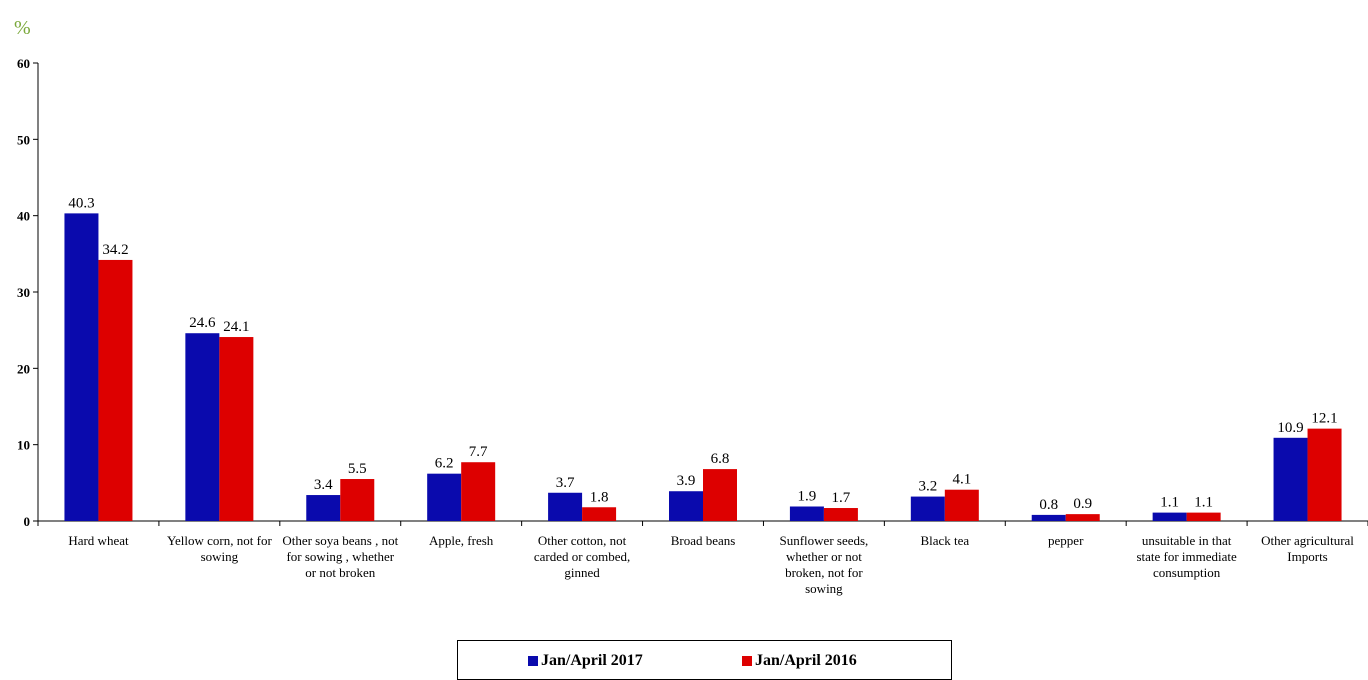 This screenshot has width=1368, height=680. What do you see at coordinates (565, 483) in the screenshot?
I see `value-label: 3.7` at bounding box center [565, 483].